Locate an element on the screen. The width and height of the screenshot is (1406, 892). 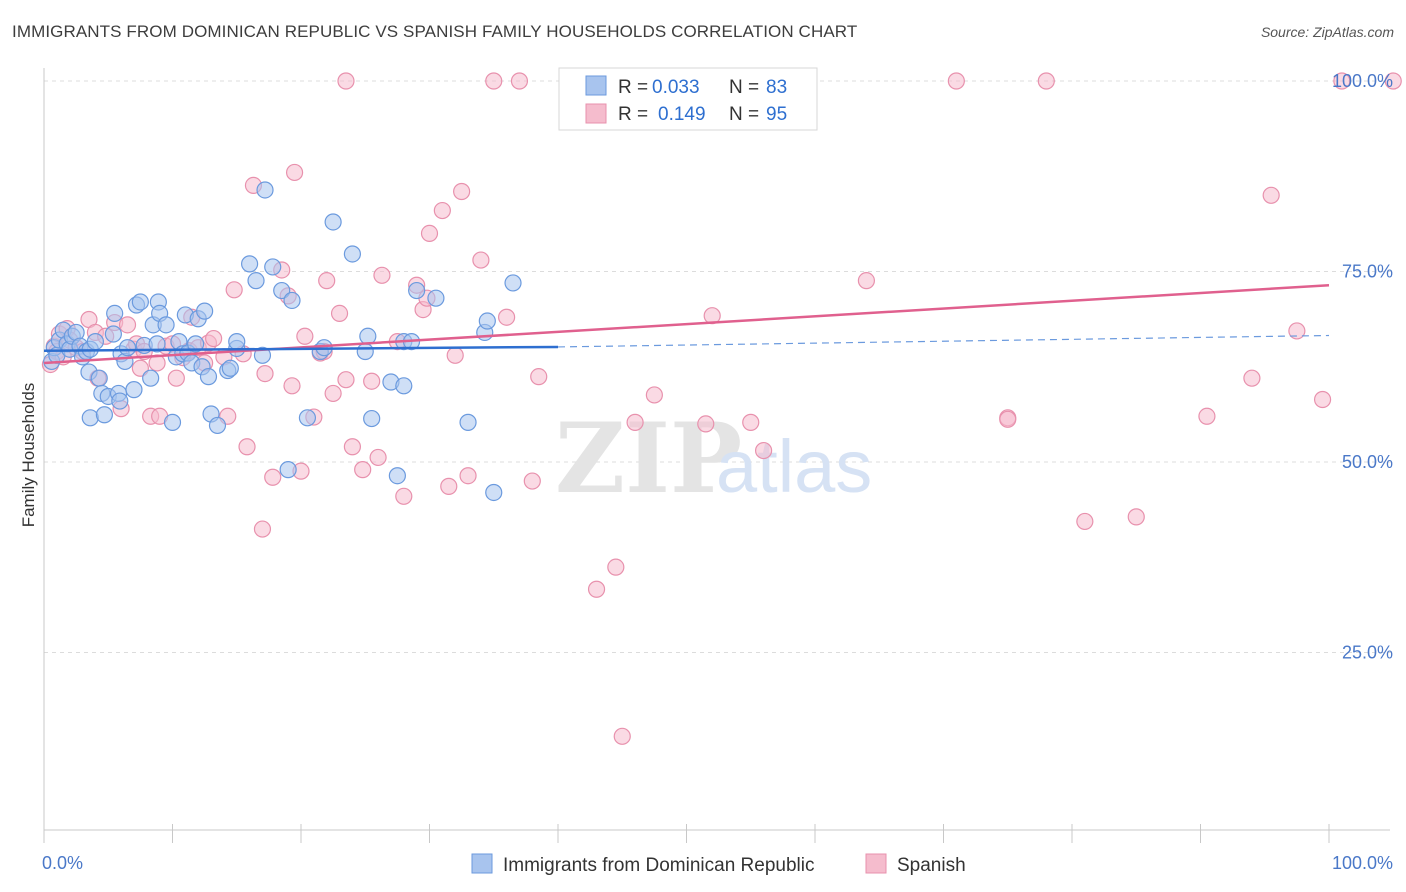
chart-source: Source: ZipAtlas.com is located at coordinates (1327, 32).